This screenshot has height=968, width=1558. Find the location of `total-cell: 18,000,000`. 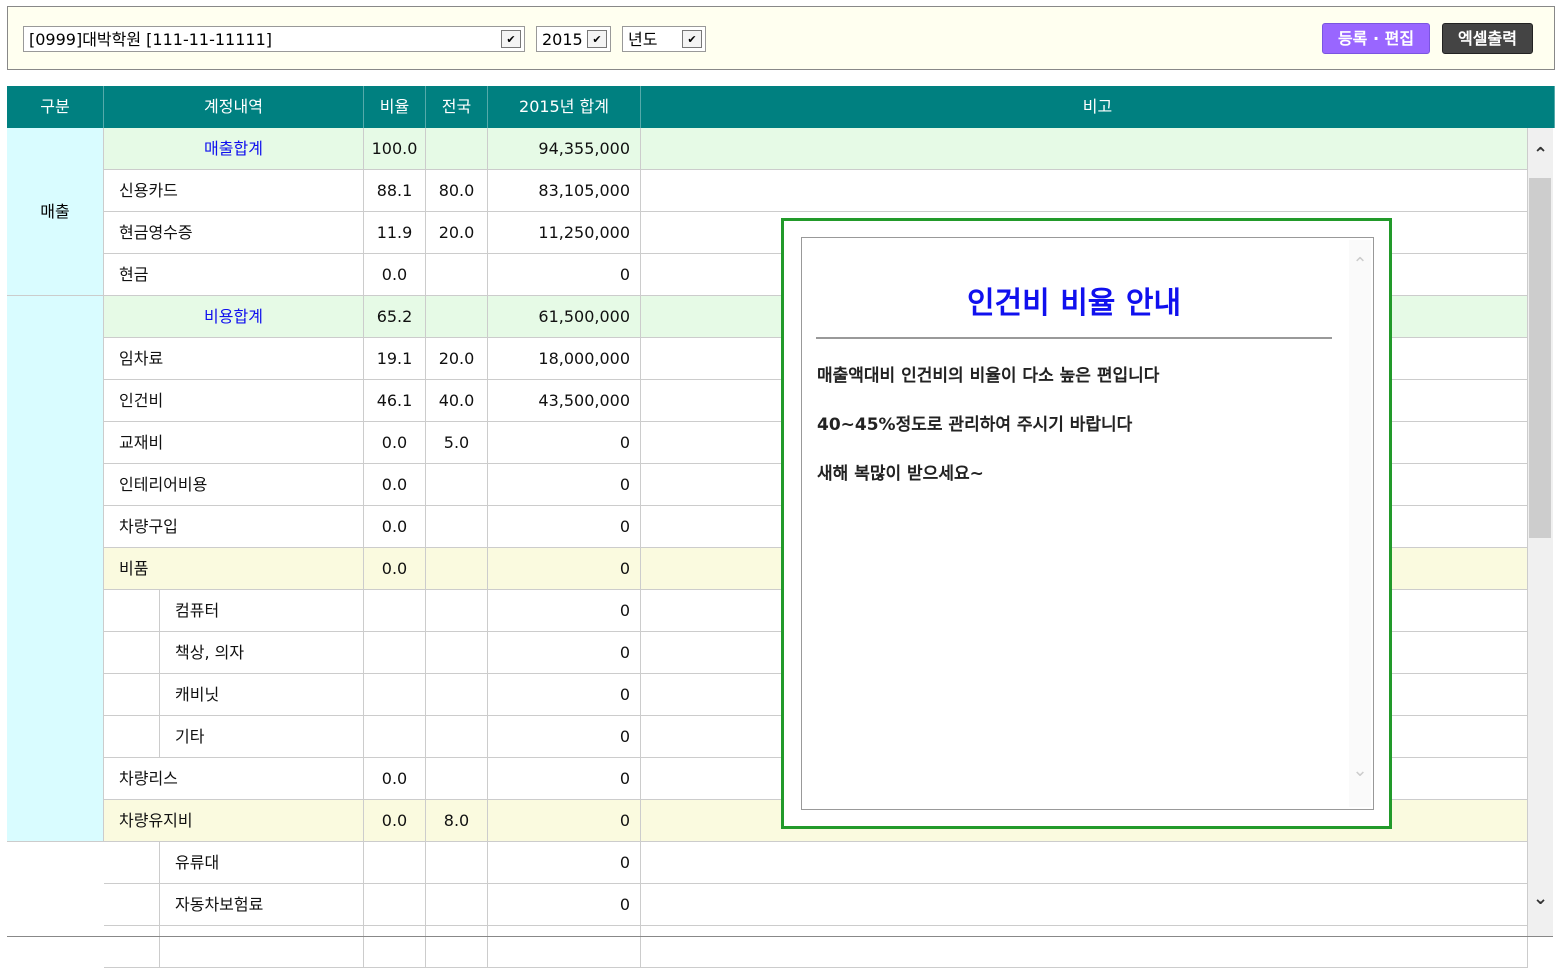

total-cell: 18,000,000 is located at coordinates (564, 359).